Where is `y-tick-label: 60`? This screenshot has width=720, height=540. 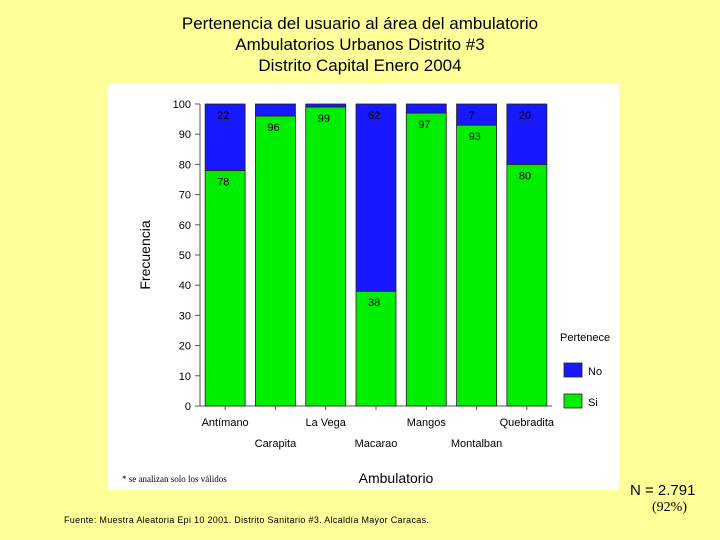
y-tick-label: 60 is located at coordinates (185, 226).